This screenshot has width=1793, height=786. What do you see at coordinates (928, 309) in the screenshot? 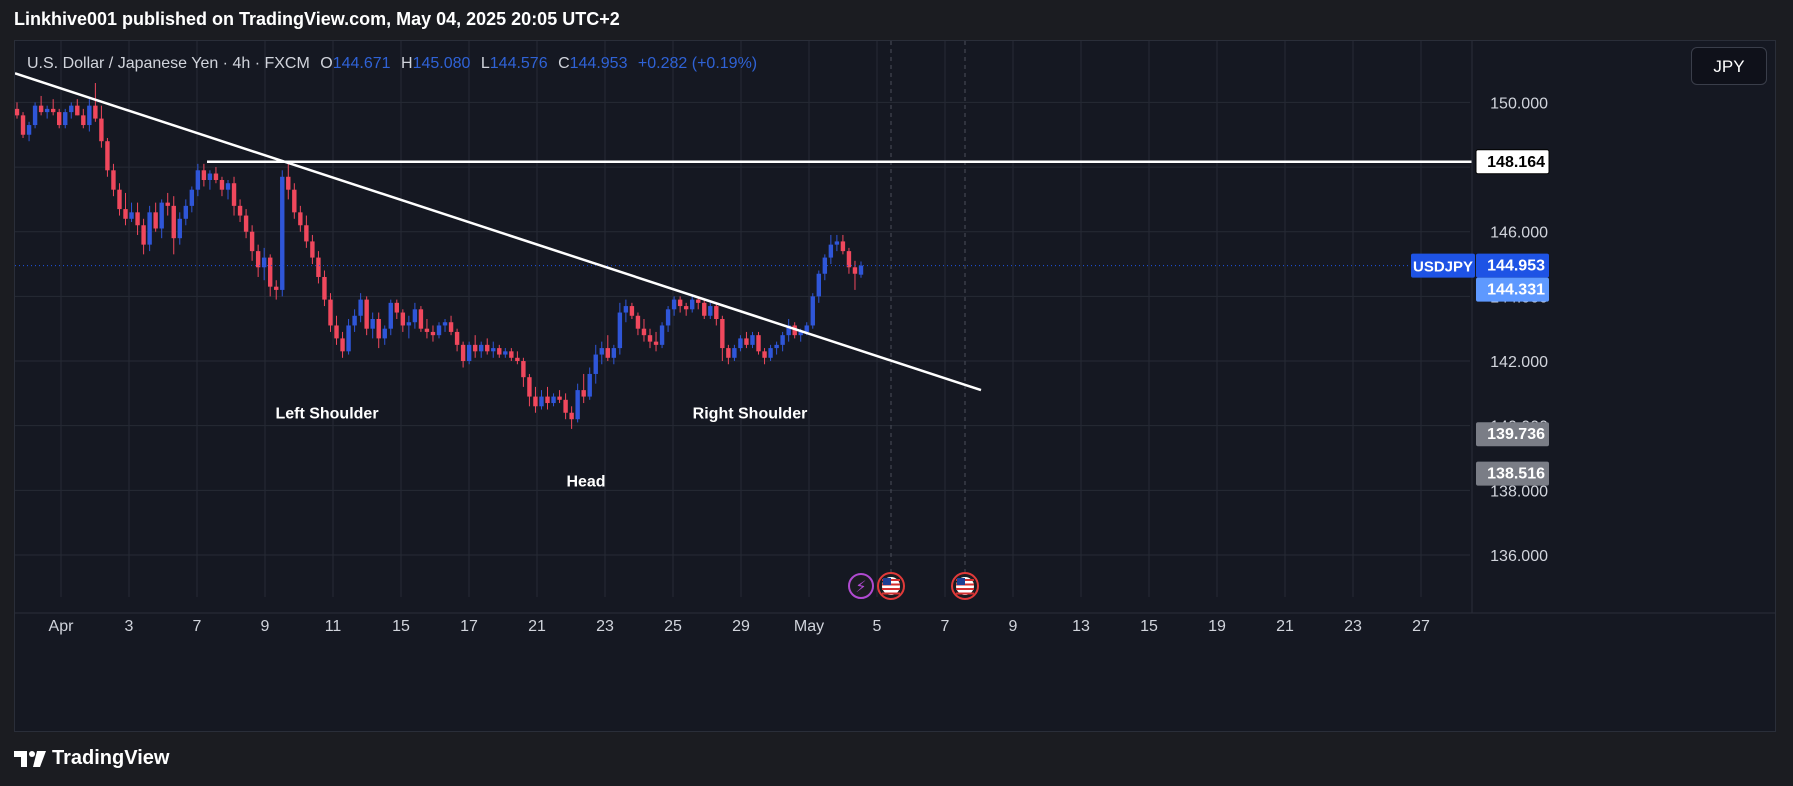
I see `event-dashed-lines` at bounding box center [928, 309].